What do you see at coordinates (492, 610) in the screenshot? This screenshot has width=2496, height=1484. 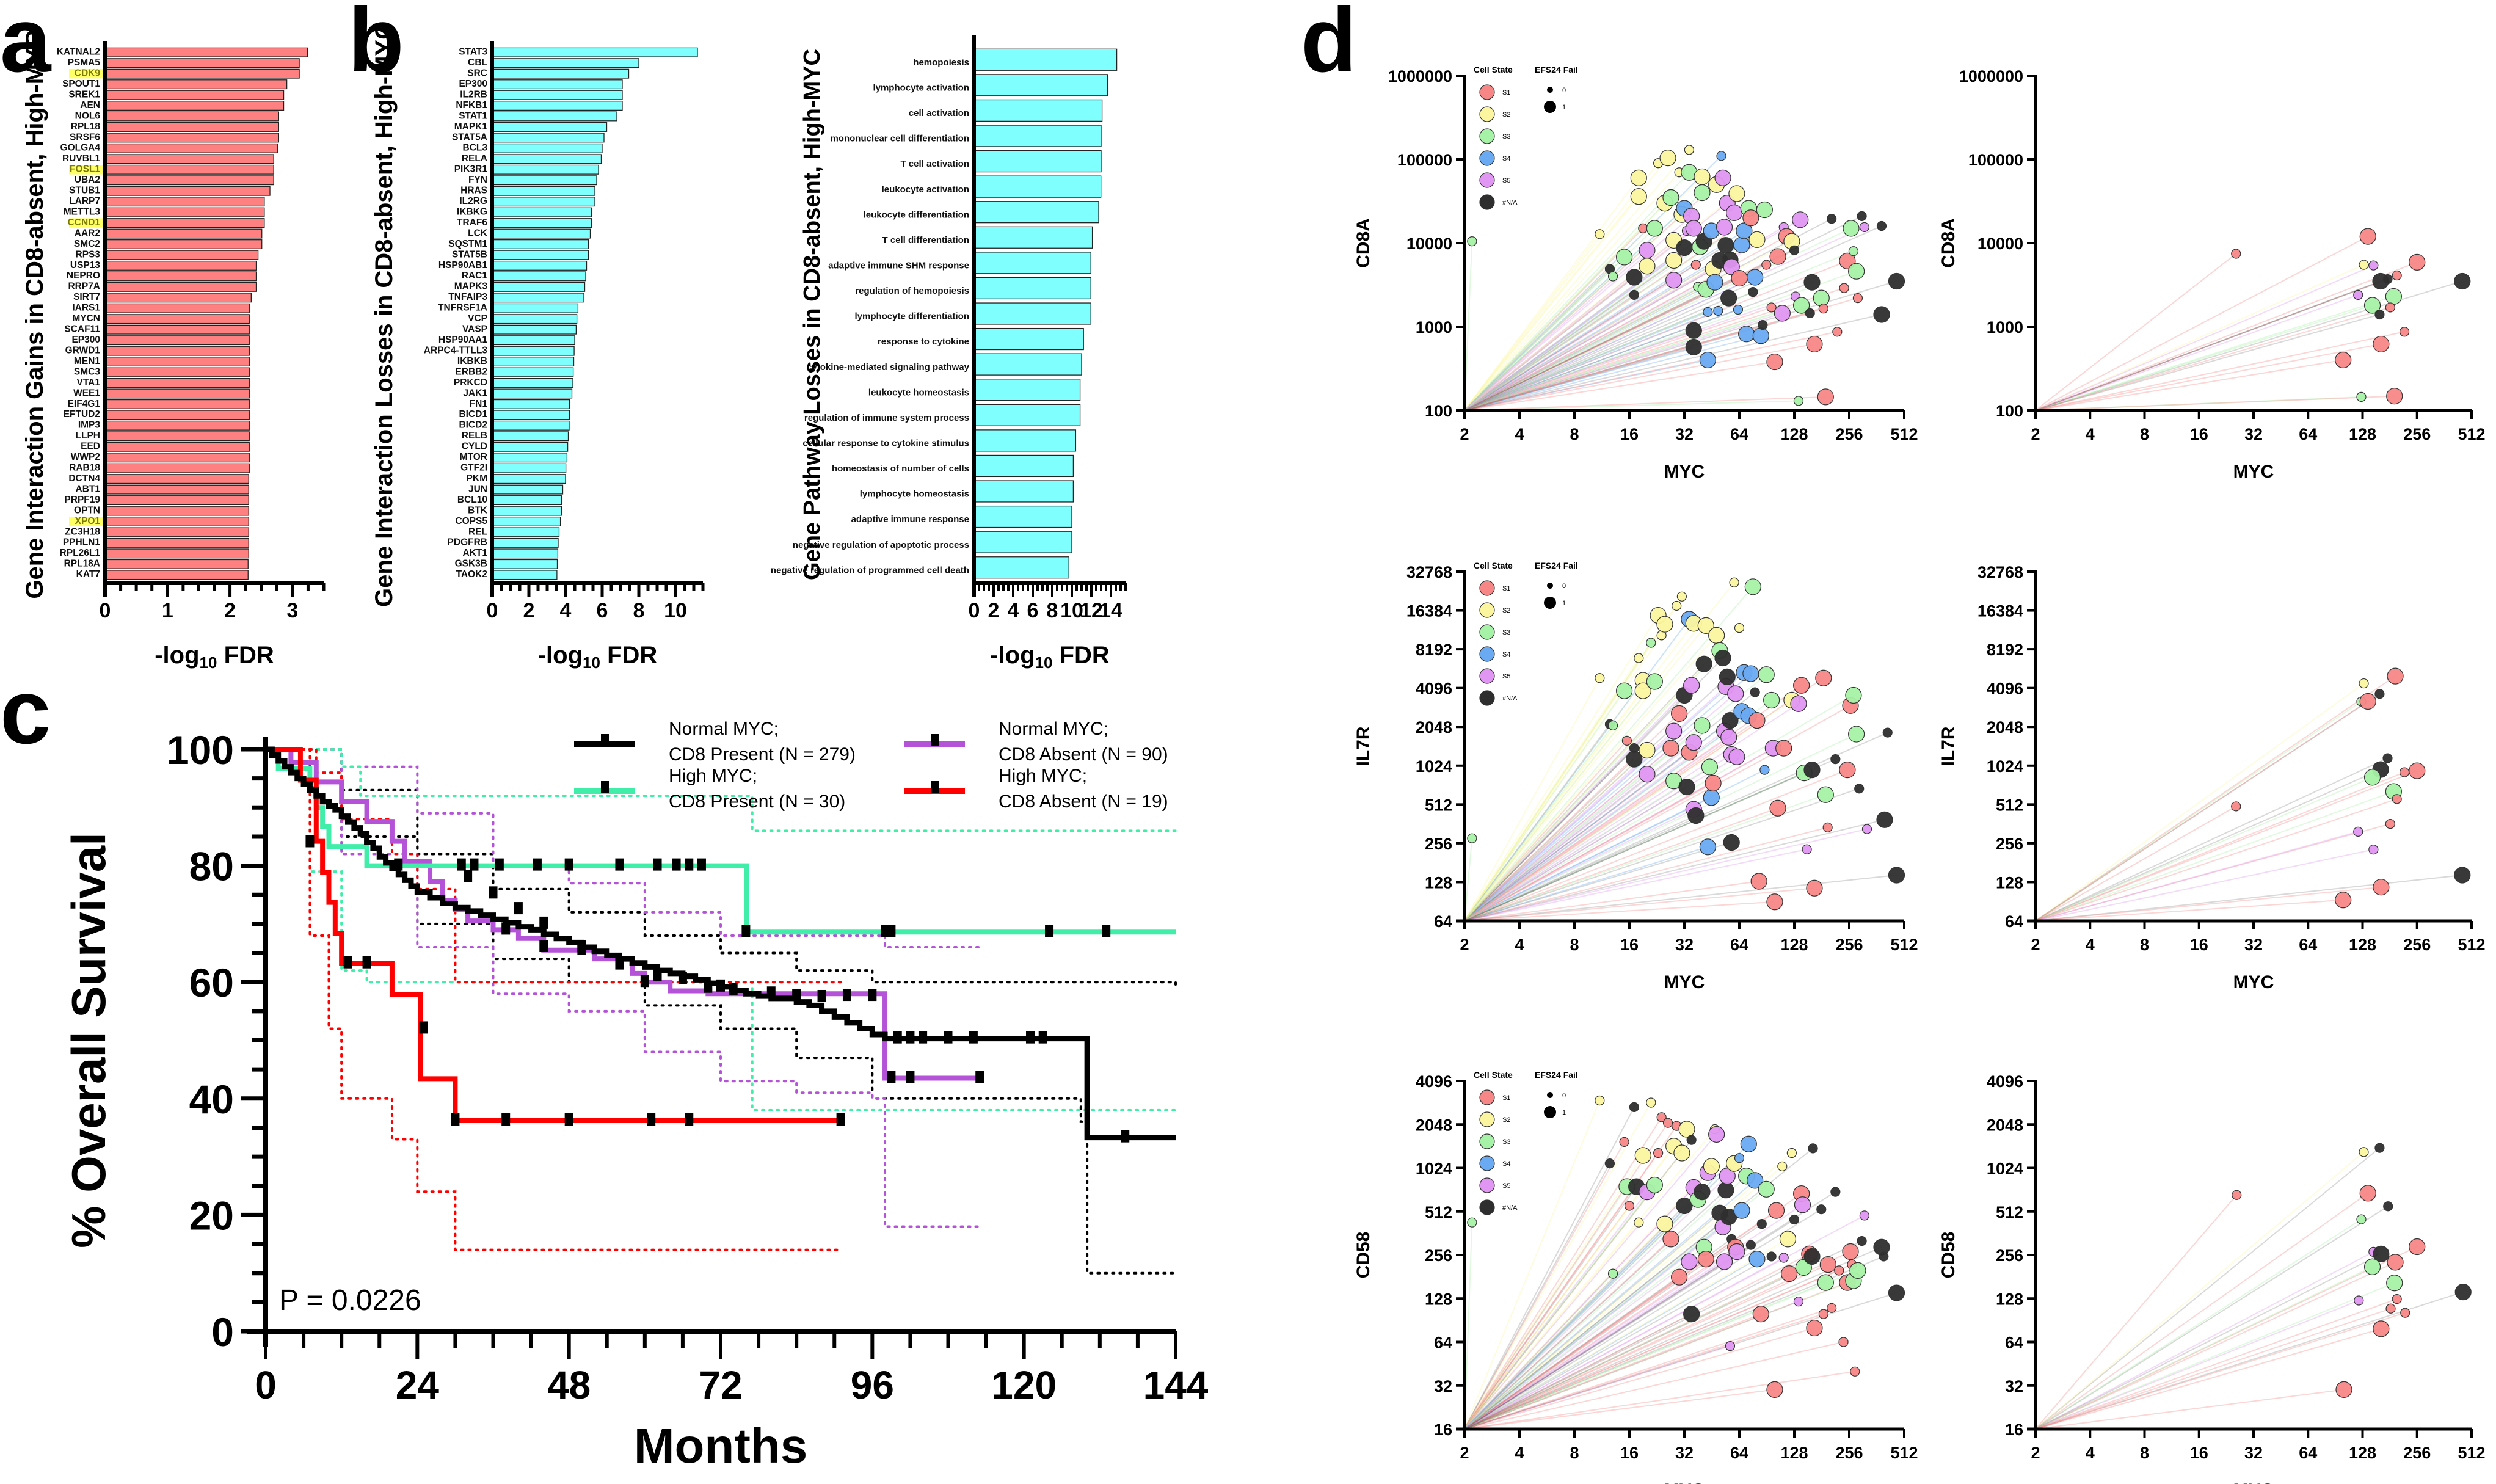 I see `x-tick-label: 0` at bounding box center [492, 610].